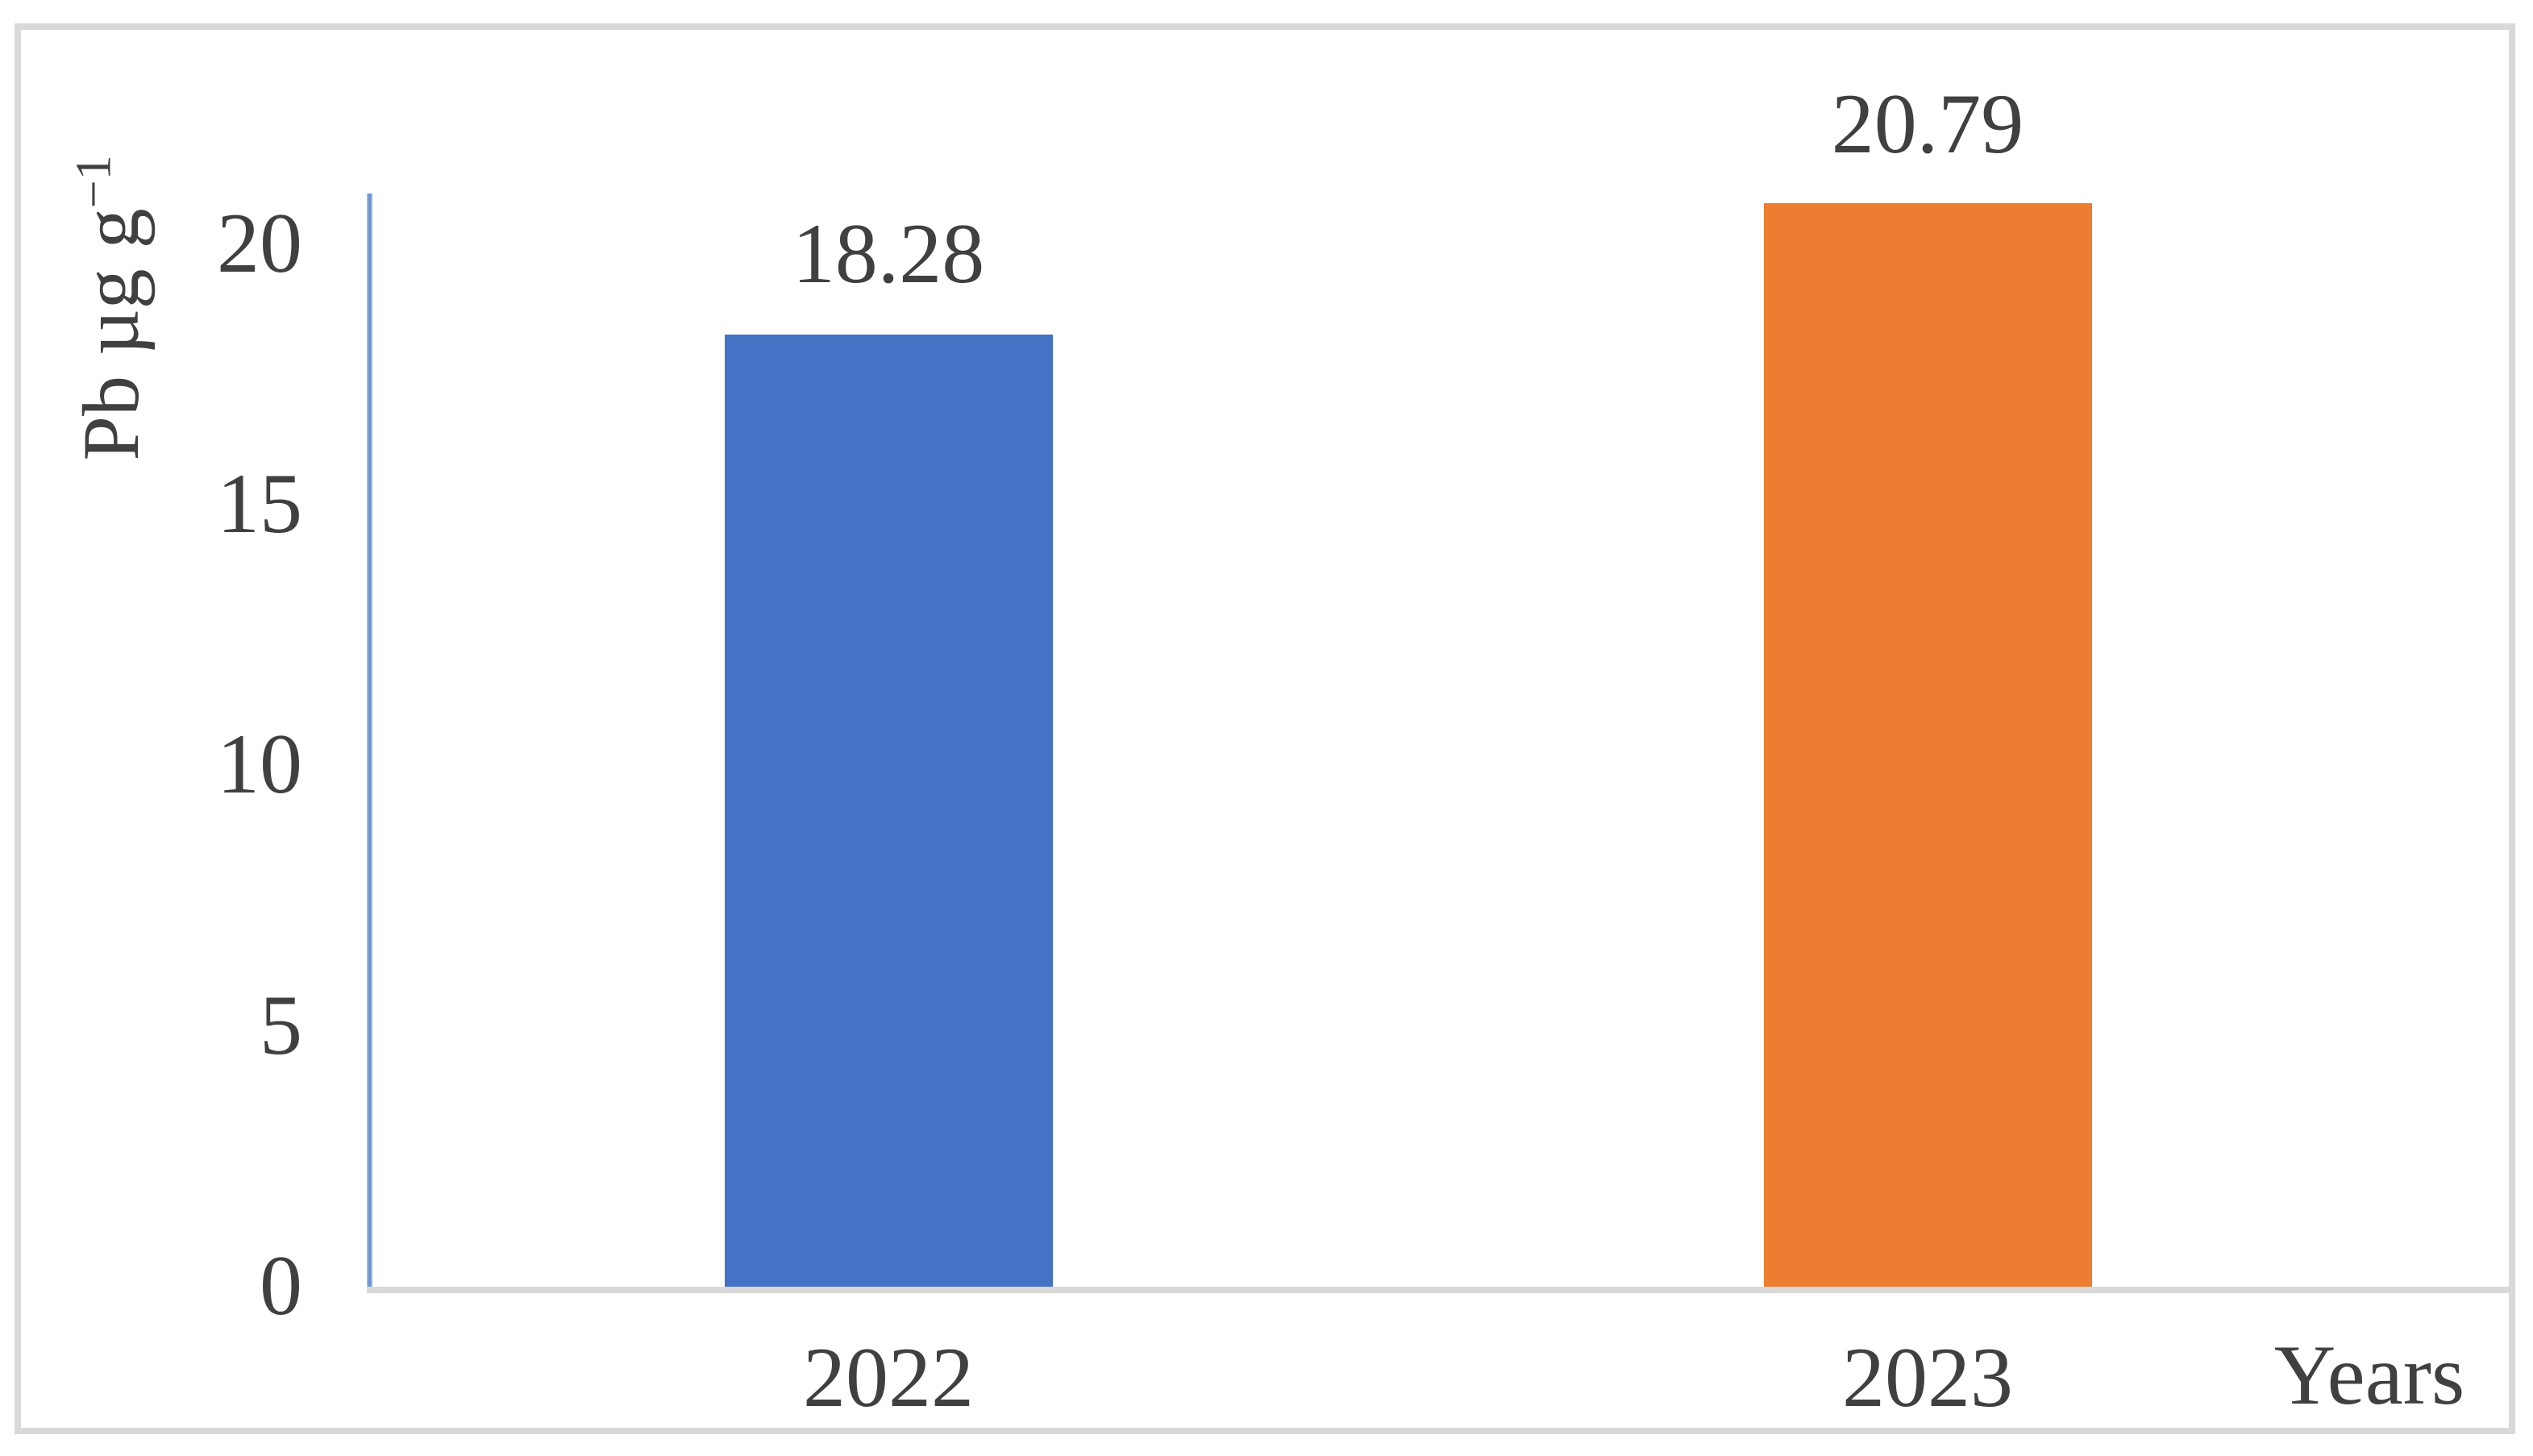  What do you see at coordinates (2369, 1375) in the screenshot?
I see `x-axis-title: Years` at bounding box center [2369, 1375].